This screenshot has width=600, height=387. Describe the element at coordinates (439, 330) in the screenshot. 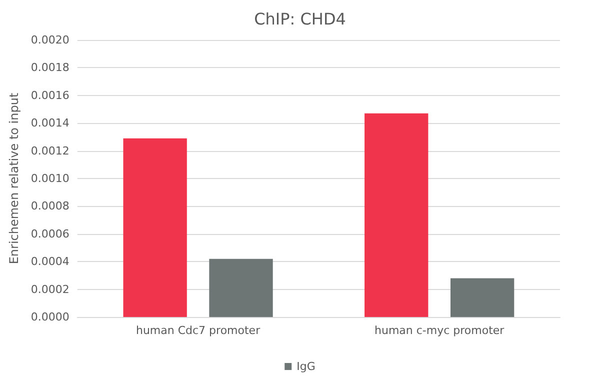

I see `x-tick-label: human c-myc promoter` at that location.